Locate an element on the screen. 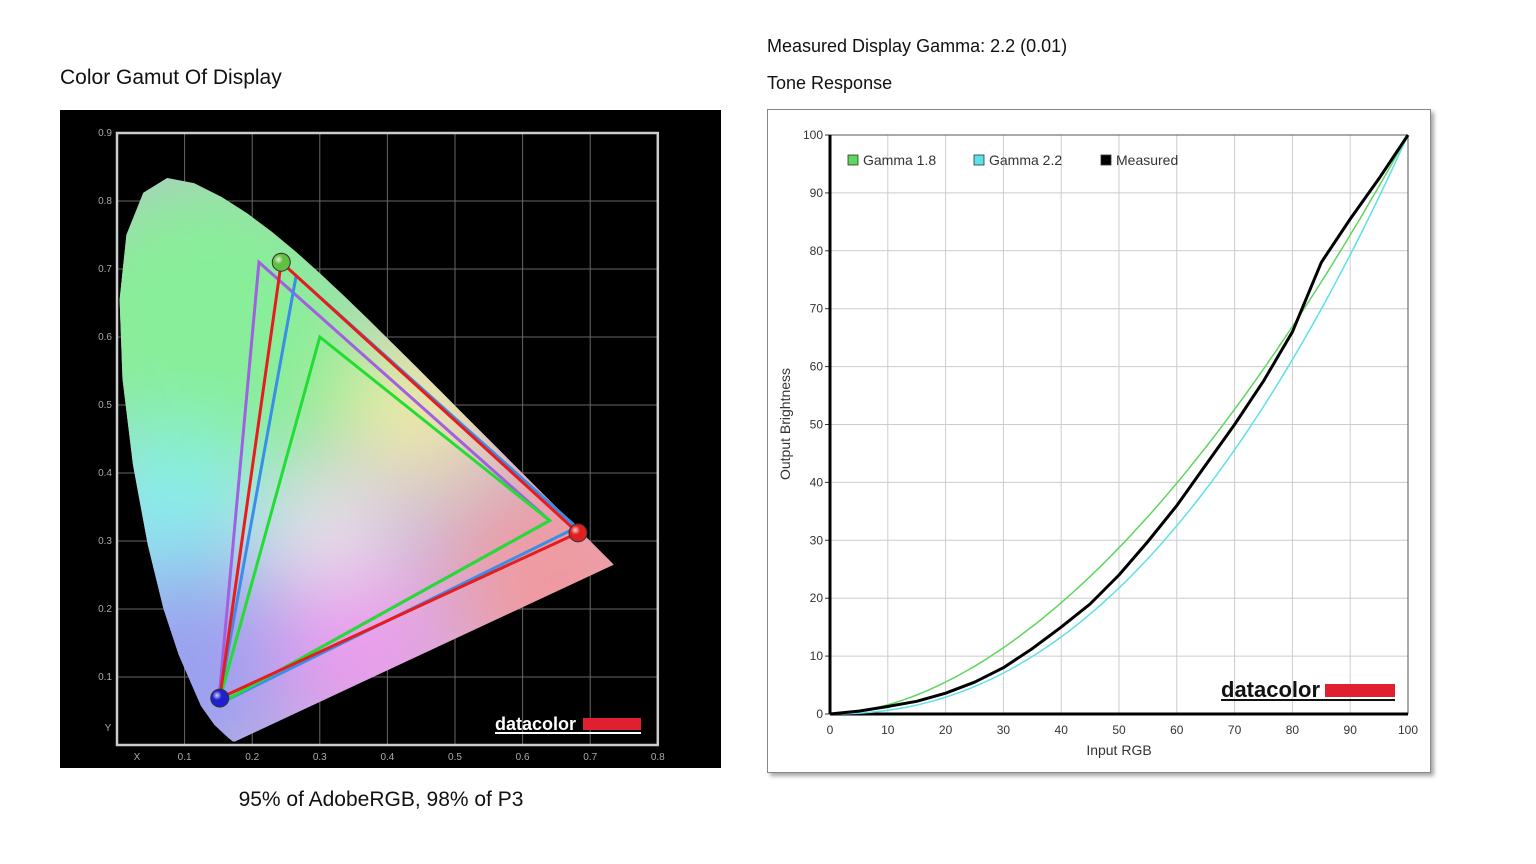 This screenshot has width=1536, height=864. x-tick-label: 0.2 is located at coordinates (252, 757).